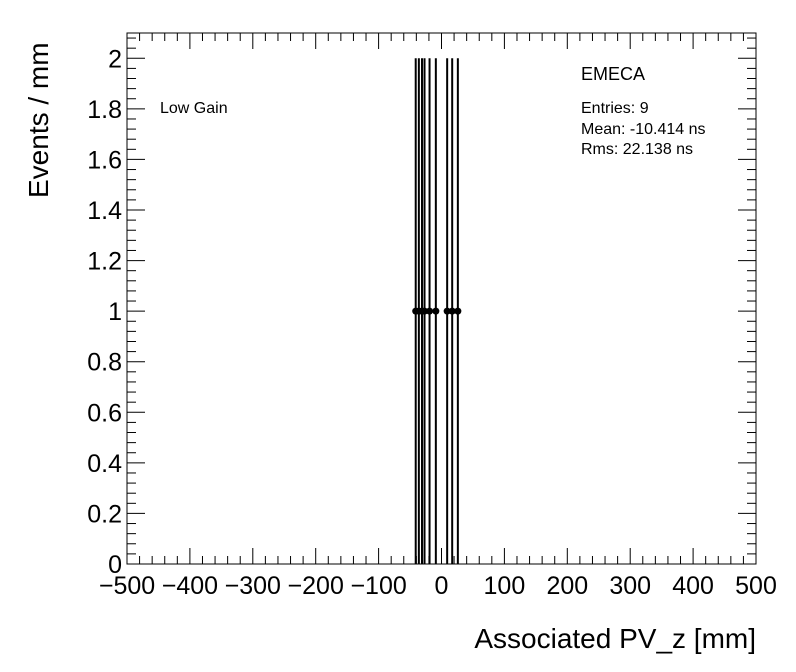 This screenshot has height=672, width=796. What do you see at coordinates (127, 586) in the screenshot?
I see `x-tick-label: −500` at bounding box center [127, 586].